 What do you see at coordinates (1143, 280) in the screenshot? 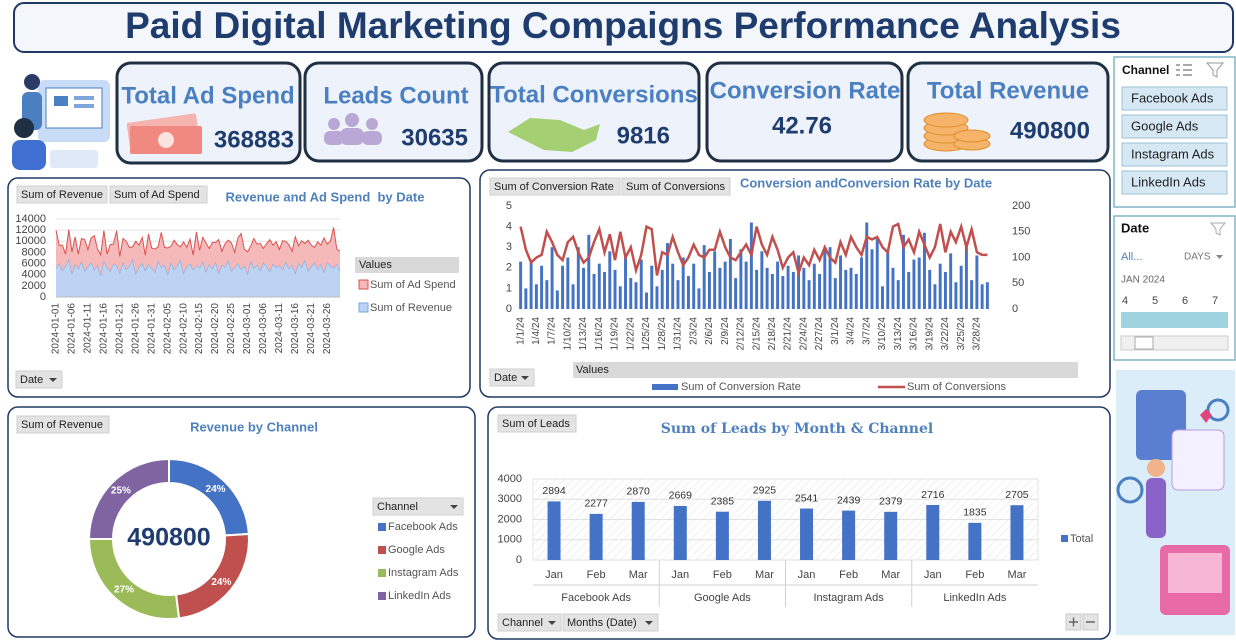
I see `timeline-period: JAN 2024` at bounding box center [1143, 280].